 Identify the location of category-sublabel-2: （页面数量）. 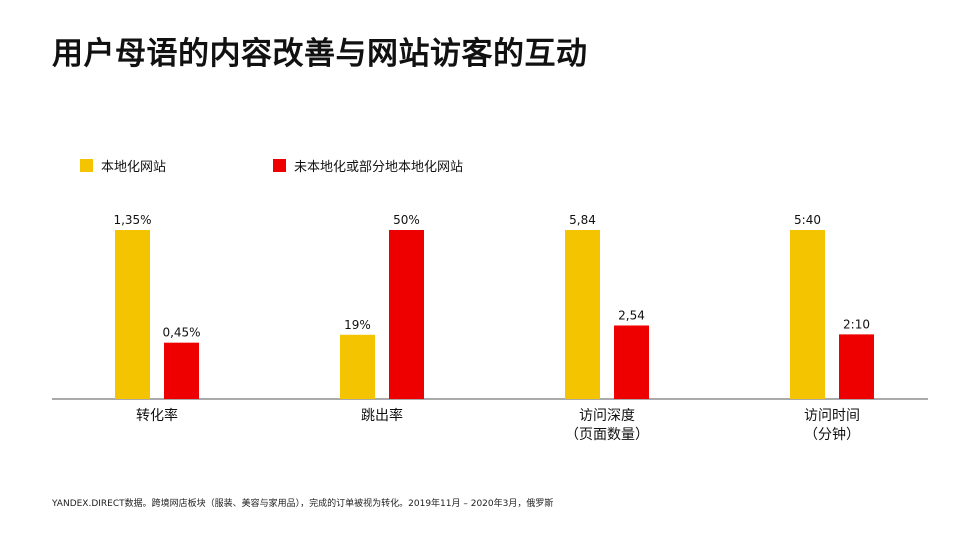
(607, 435).